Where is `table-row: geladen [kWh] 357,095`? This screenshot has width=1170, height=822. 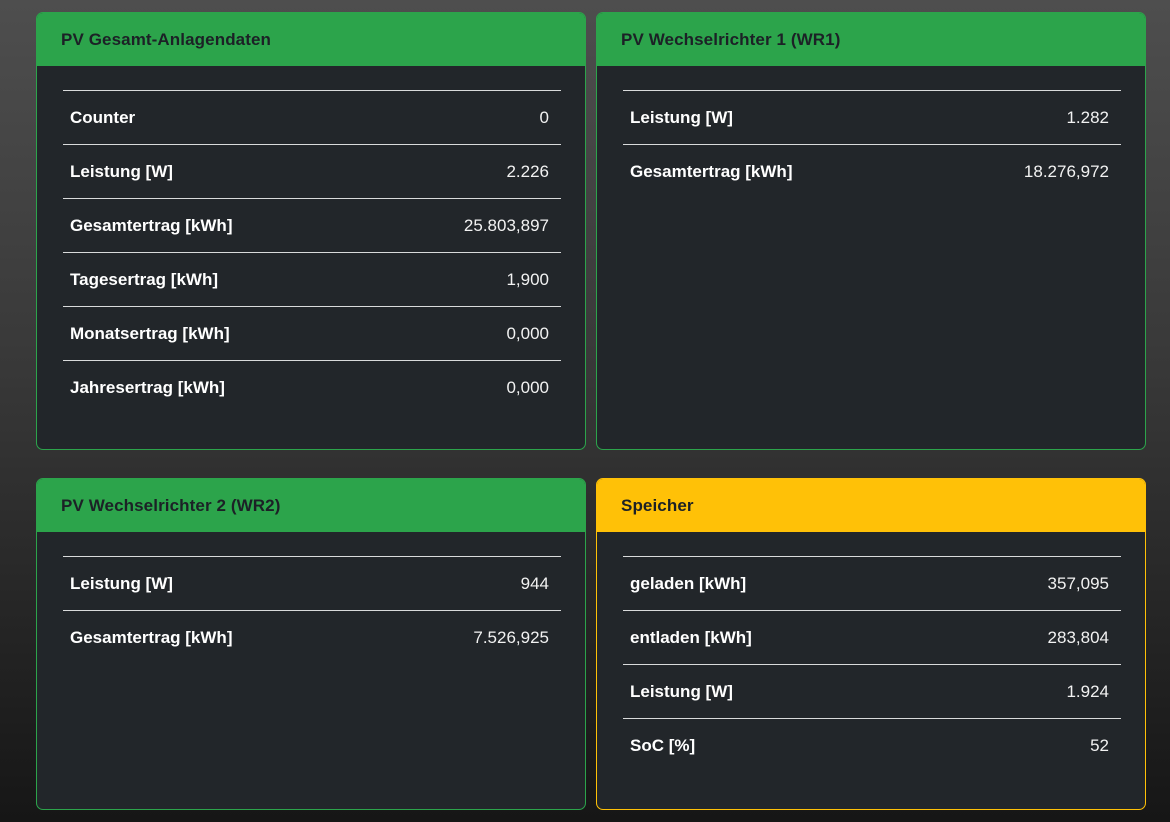
table-row: geladen [kWh] 357,095 is located at coordinates (872, 583).